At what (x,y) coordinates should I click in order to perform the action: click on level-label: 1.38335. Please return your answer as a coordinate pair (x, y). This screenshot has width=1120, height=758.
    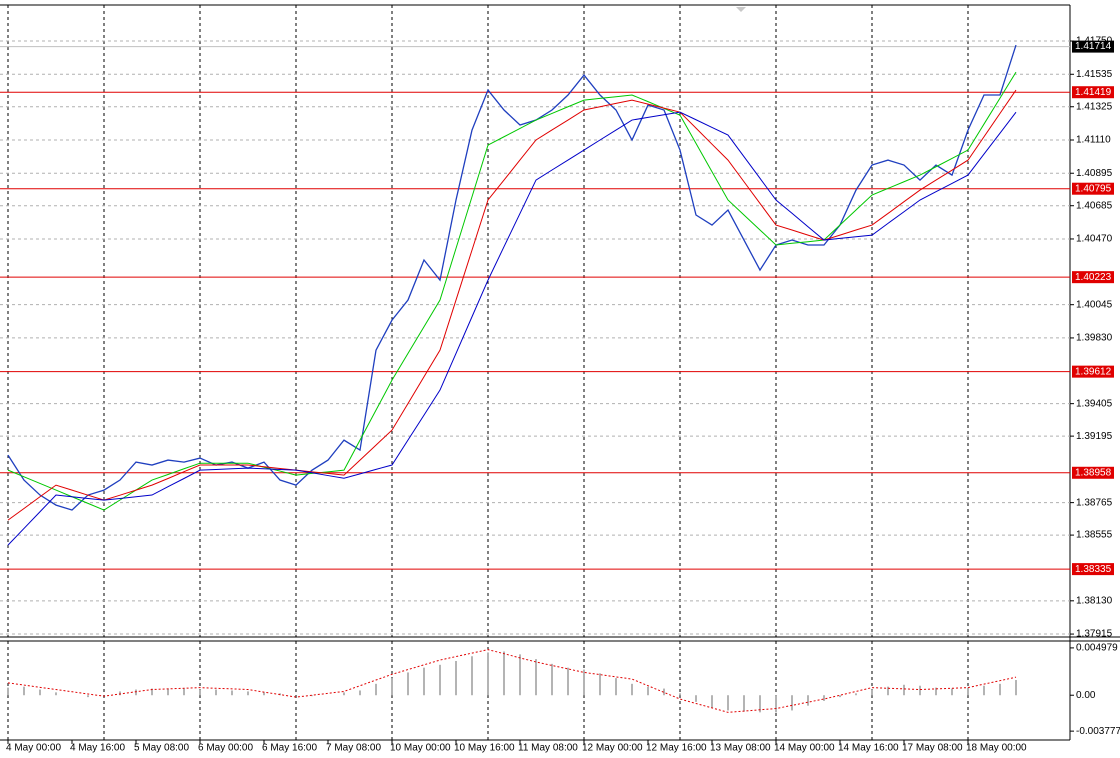
    Looking at the image, I should click on (1093, 569).